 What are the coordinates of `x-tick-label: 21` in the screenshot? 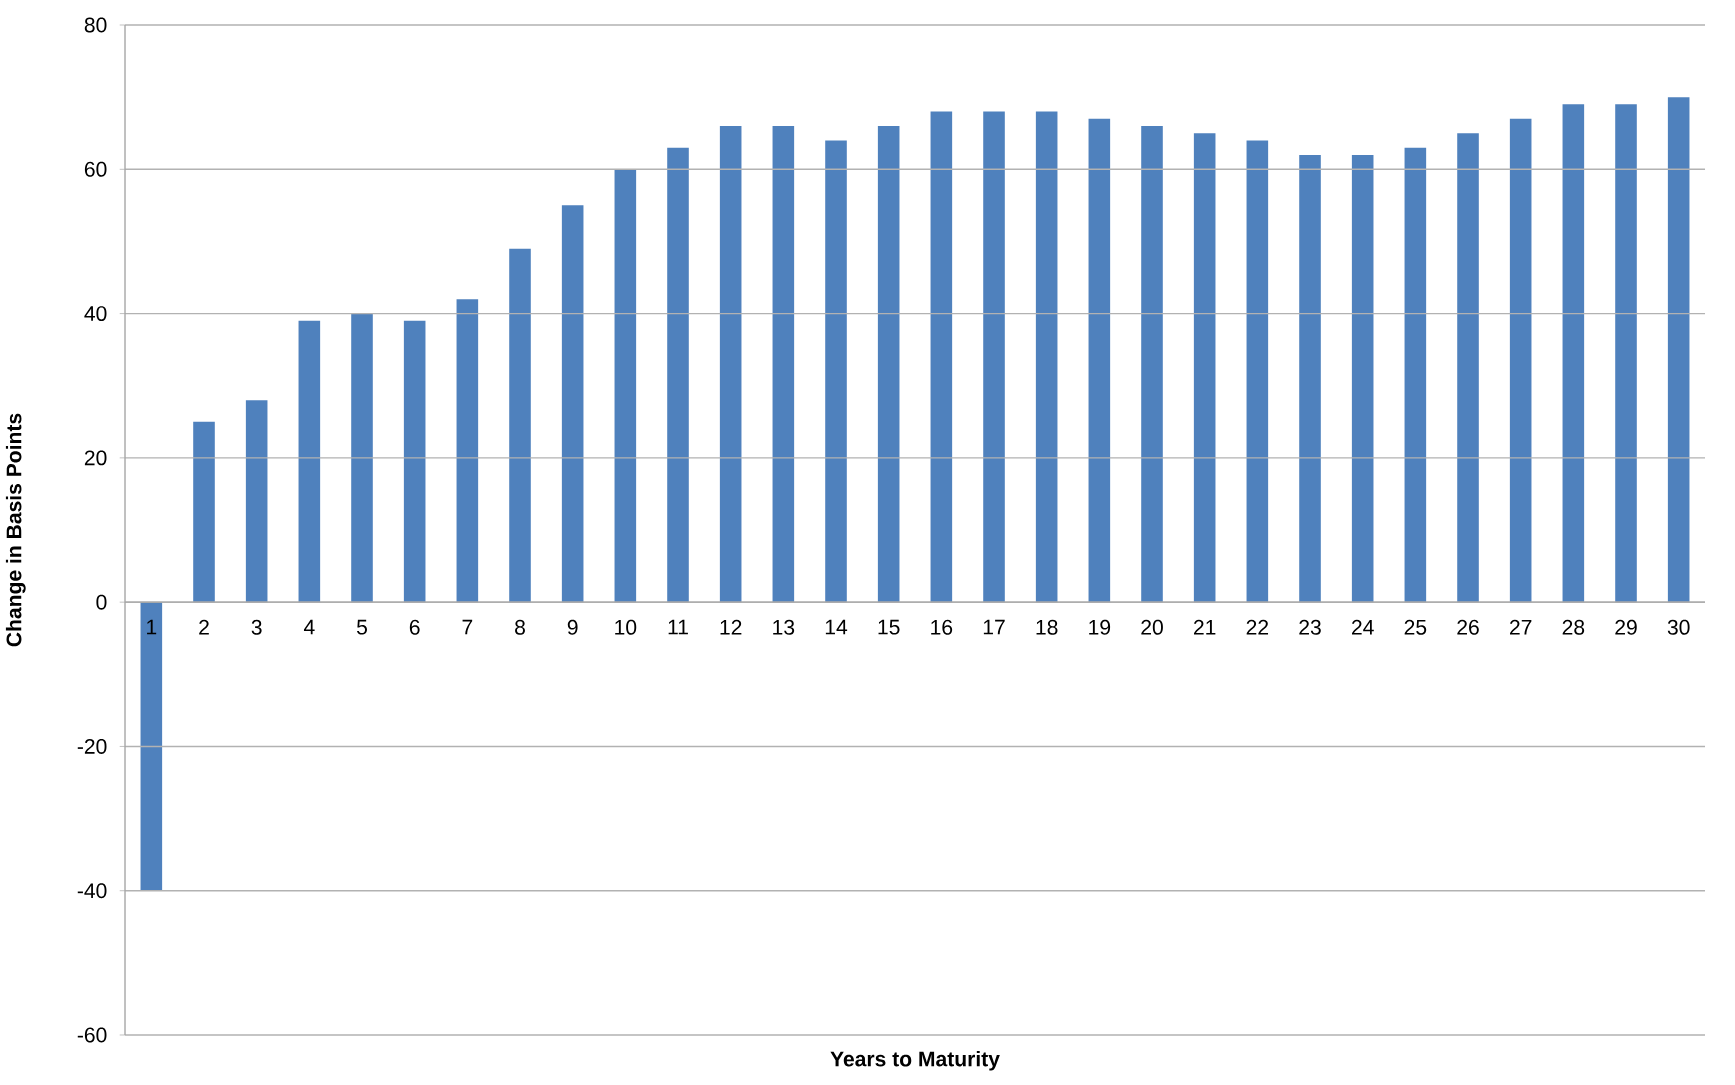 It's located at (1204, 627).